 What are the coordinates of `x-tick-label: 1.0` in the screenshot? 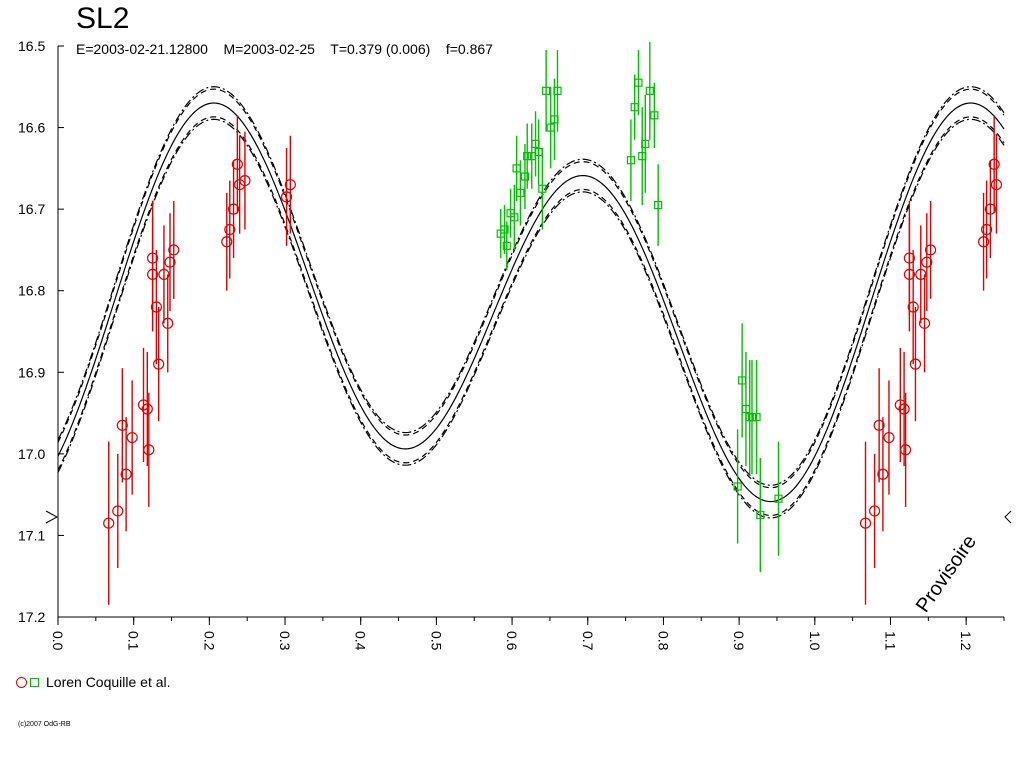 It's located at (815, 641).